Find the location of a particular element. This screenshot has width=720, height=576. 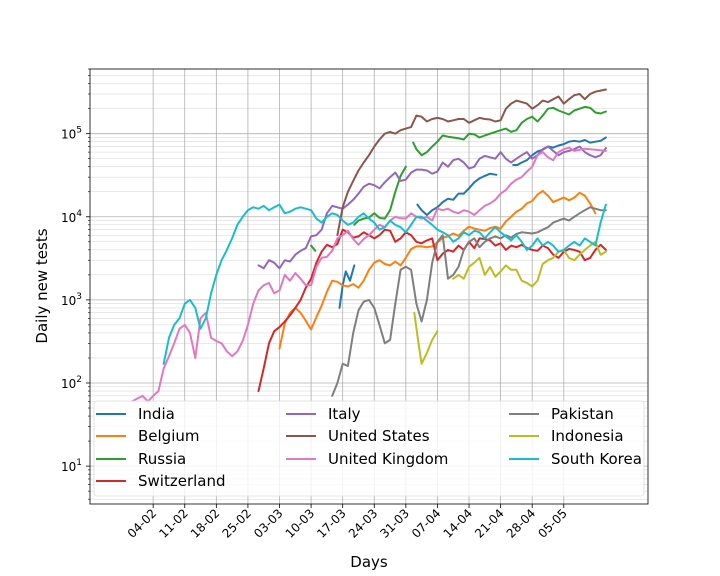

x-tick-label: 05-05 is located at coordinates (552, 523).